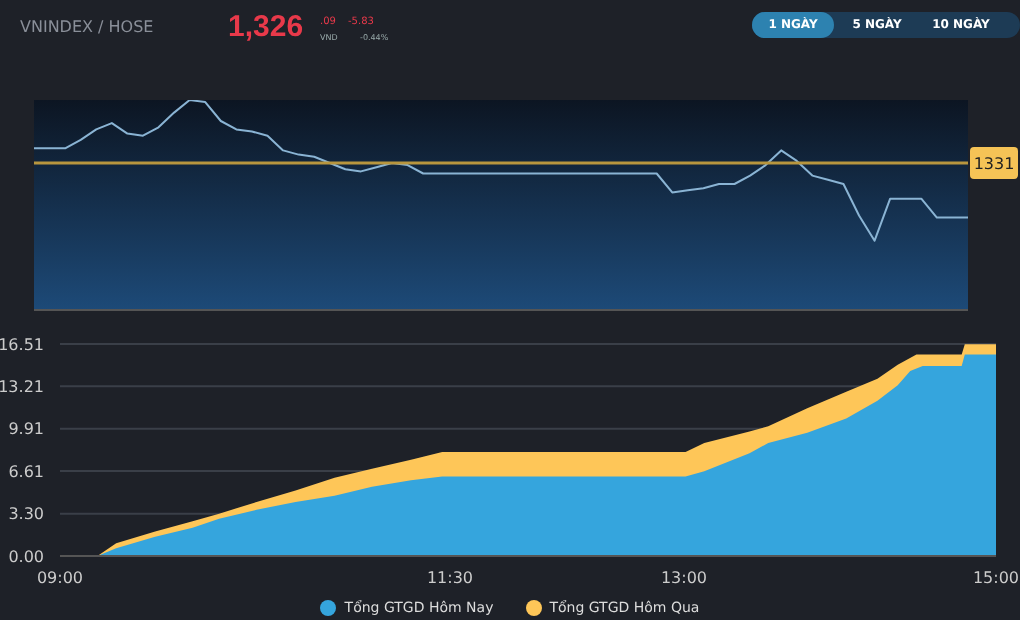 This screenshot has width=1020, height=620. I want to click on y-tick-label: 0.00, so click(26, 556).